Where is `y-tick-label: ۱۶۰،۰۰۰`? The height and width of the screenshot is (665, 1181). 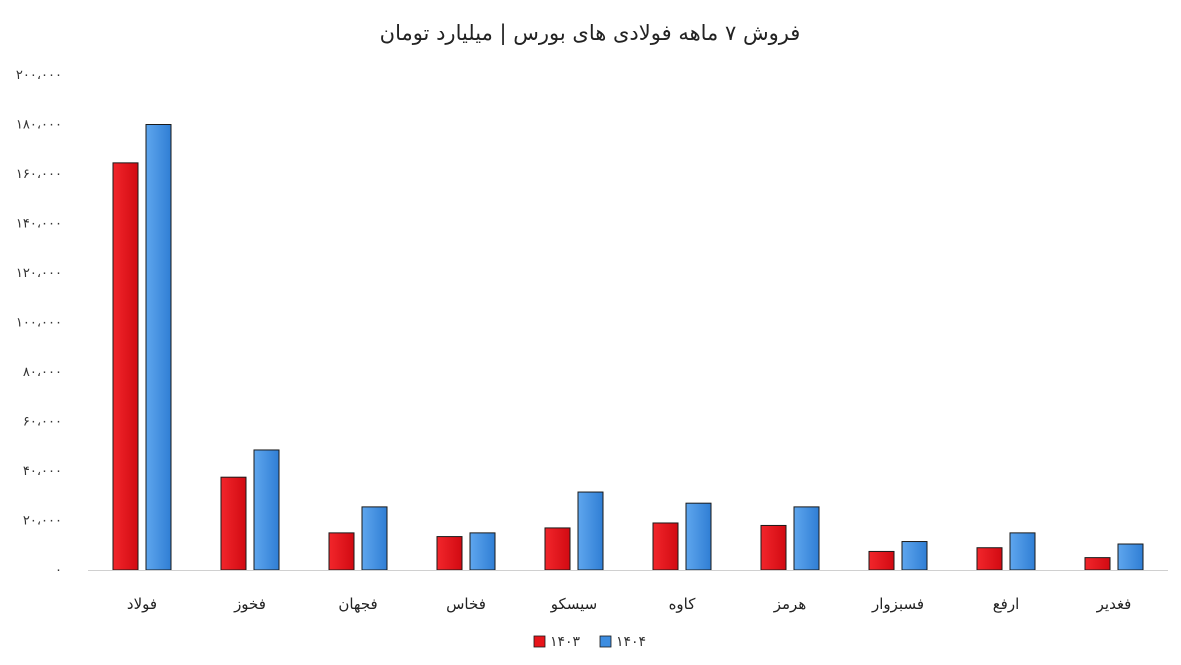 y-tick-label: ۱۶۰،۰۰۰ is located at coordinates (39, 174).